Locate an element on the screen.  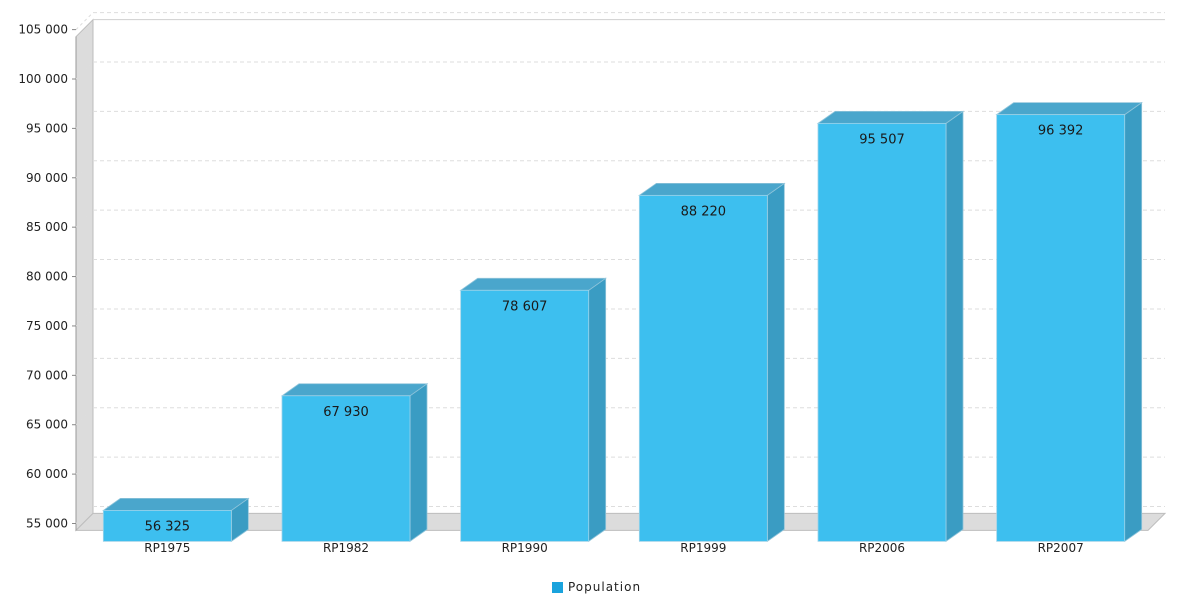
y-tick-label: 75 000 is located at coordinates (47, 326).